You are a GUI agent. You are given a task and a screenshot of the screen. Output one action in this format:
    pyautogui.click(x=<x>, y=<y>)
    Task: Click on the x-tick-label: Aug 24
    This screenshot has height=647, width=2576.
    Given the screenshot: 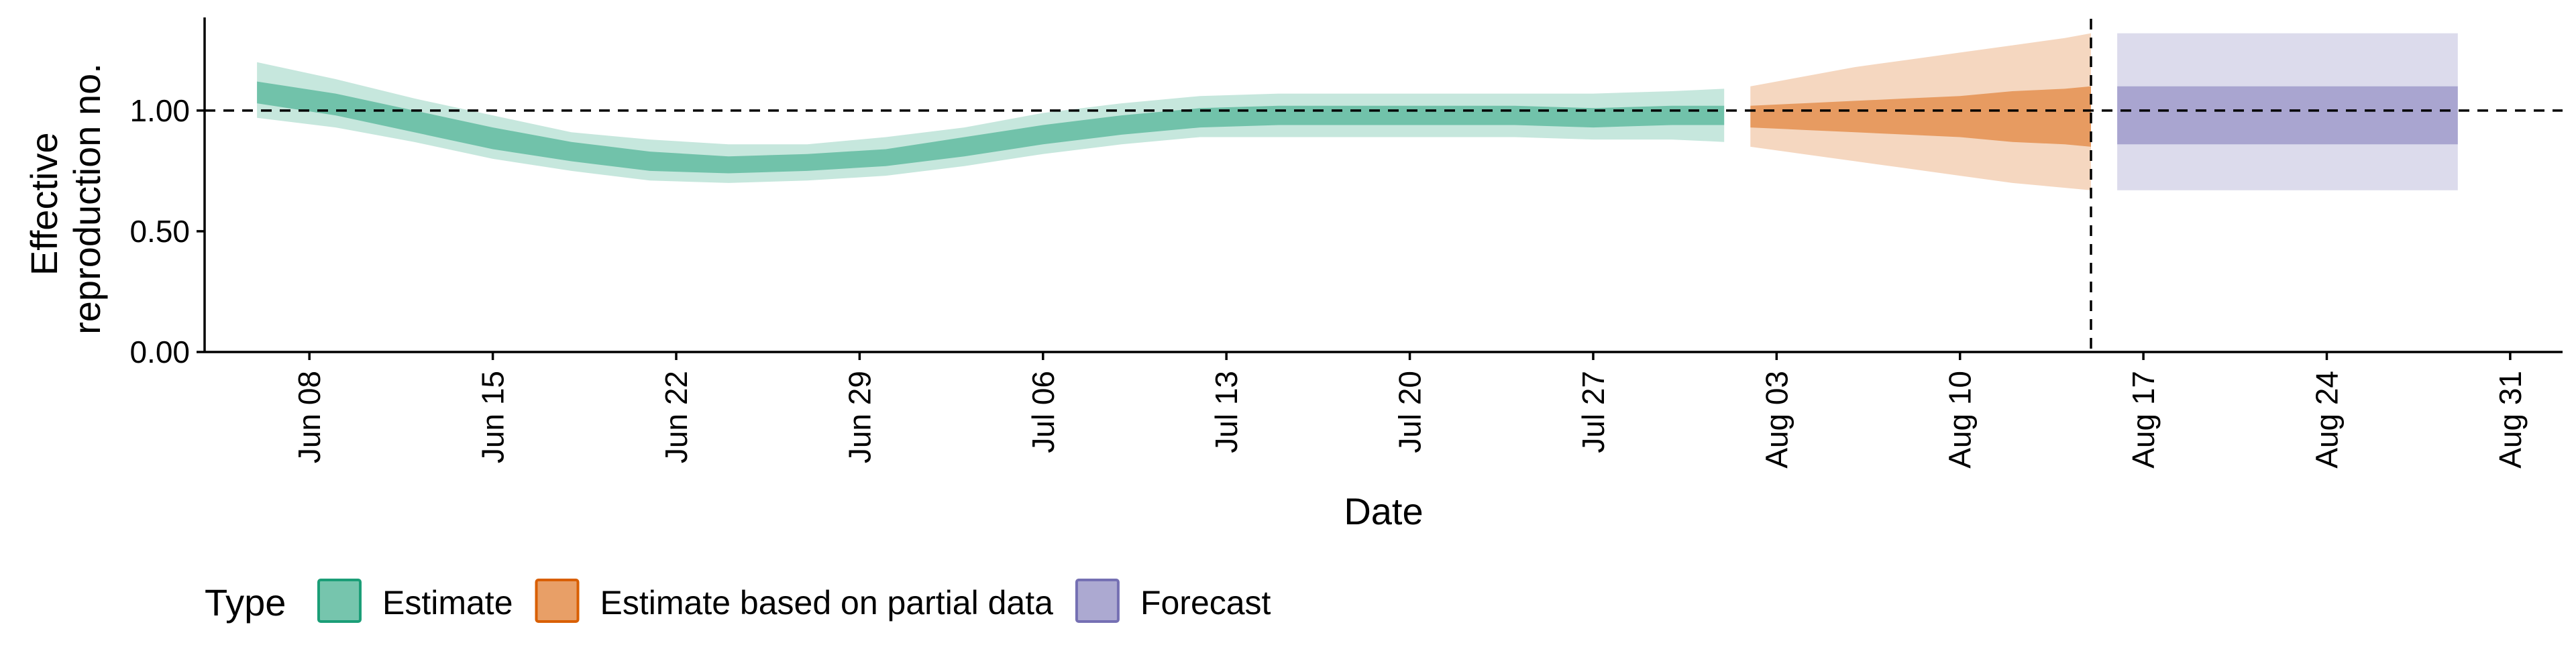 What is the action you would take?
    pyautogui.click(x=2327, y=420)
    